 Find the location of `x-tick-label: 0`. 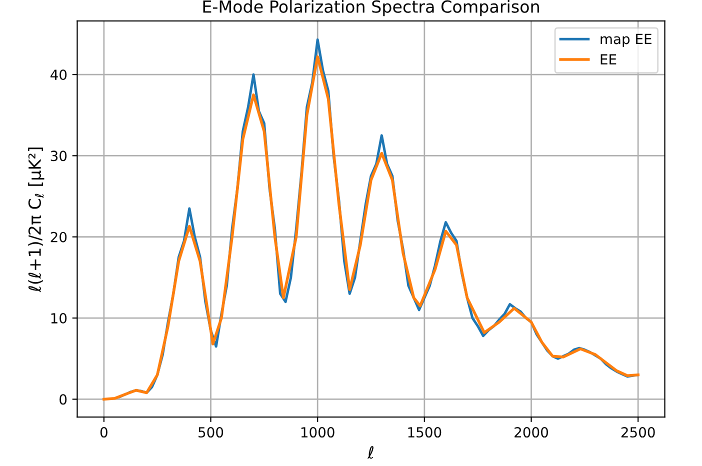

x-tick-label: 0 is located at coordinates (104, 432).